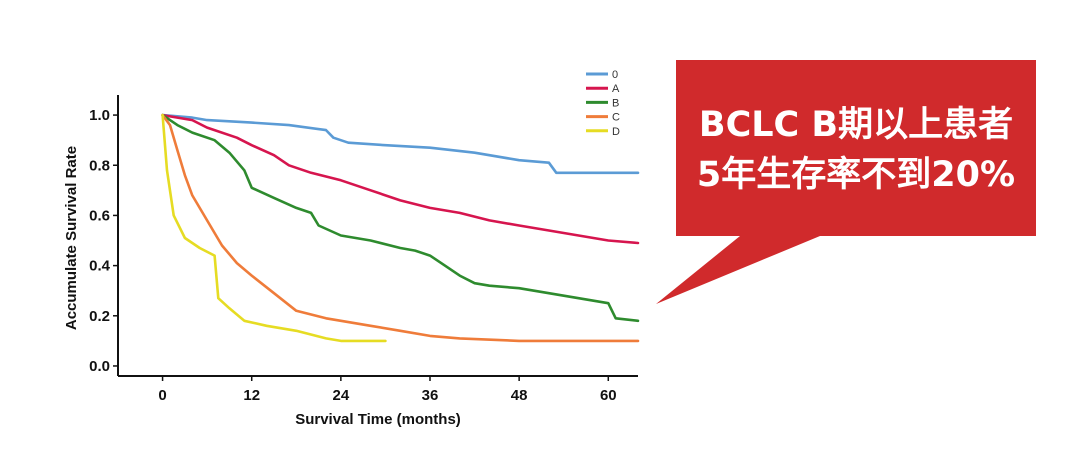  What do you see at coordinates (99, 165) in the screenshot?
I see `y-tick-label: 0.8` at bounding box center [99, 165].